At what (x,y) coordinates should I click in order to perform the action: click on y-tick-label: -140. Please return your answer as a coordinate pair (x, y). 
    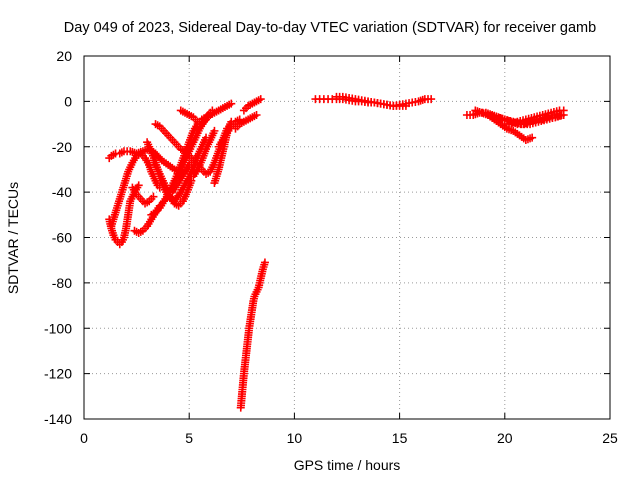
    Looking at the image, I should click on (58, 419).